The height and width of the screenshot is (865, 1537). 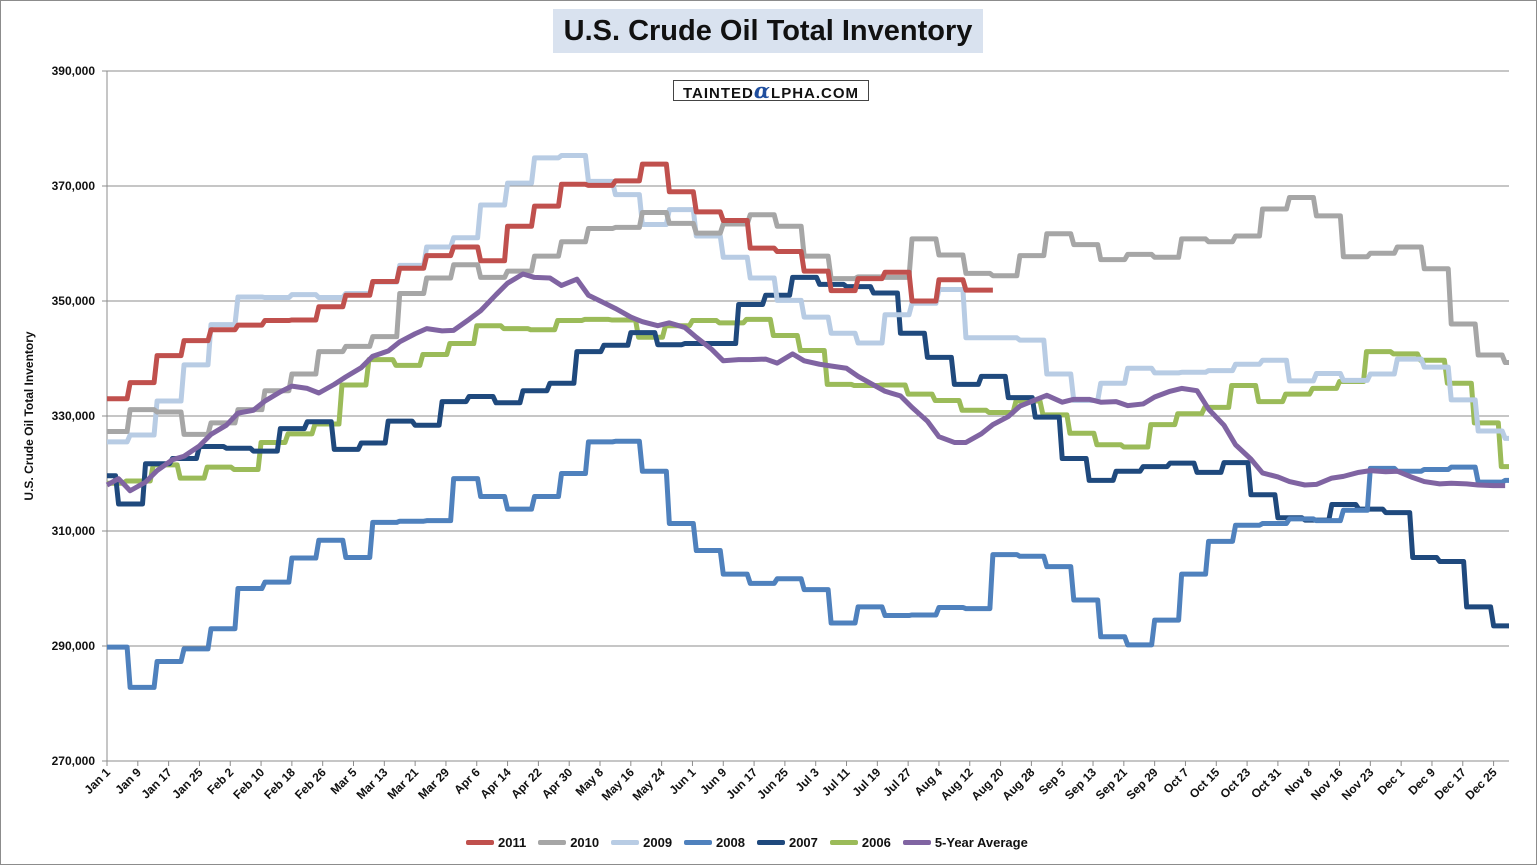 What do you see at coordinates (74, 531) in the screenshot?
I see `y-tick-label: 310,000` at bounding box center [74, 531].